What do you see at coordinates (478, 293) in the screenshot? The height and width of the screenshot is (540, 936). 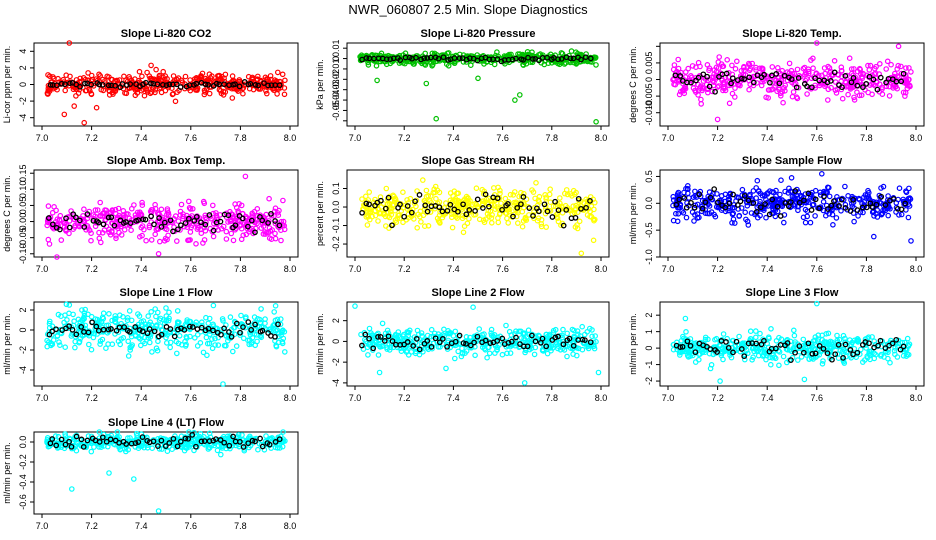 I see `plot-title: Slope Line 2 Flow` at bounding box center [478, 293].